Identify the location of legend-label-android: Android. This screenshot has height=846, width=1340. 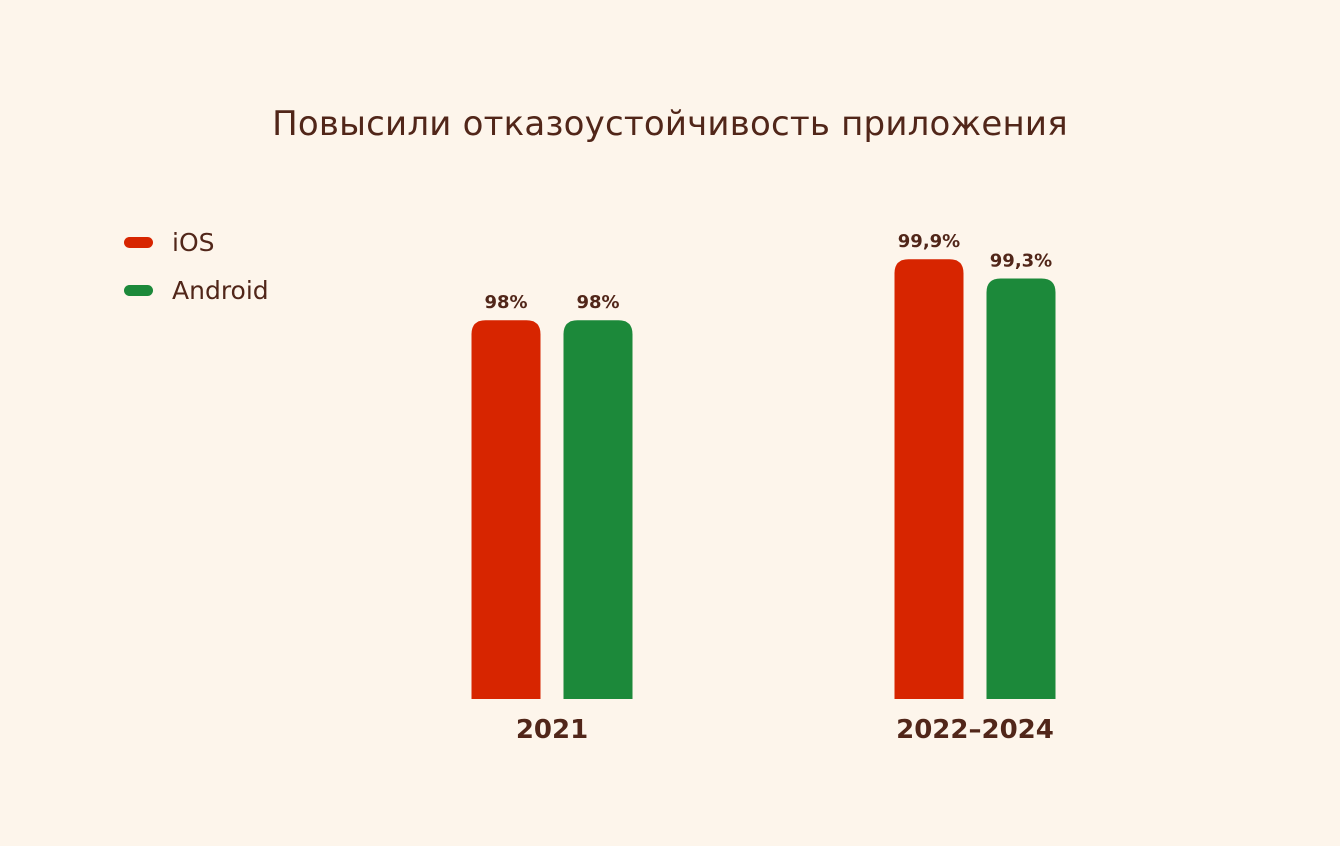
(220, 290).